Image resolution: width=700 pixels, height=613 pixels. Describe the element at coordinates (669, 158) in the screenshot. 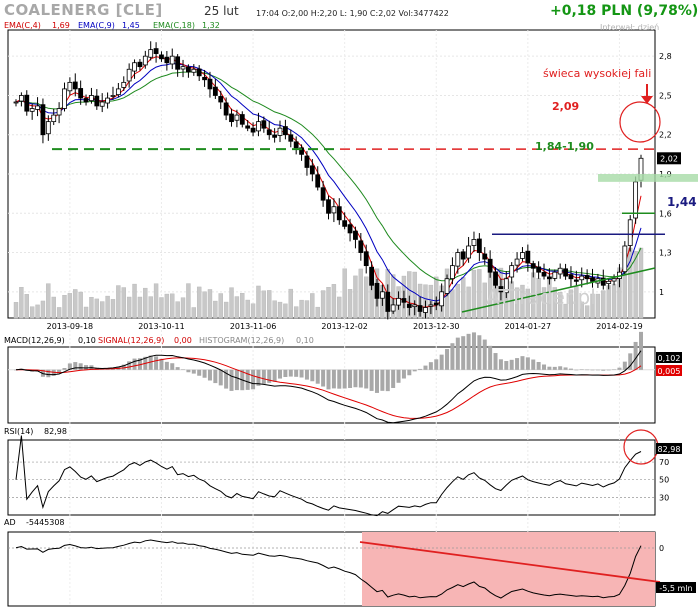

I see `last-price-value: 2,02` at that location.